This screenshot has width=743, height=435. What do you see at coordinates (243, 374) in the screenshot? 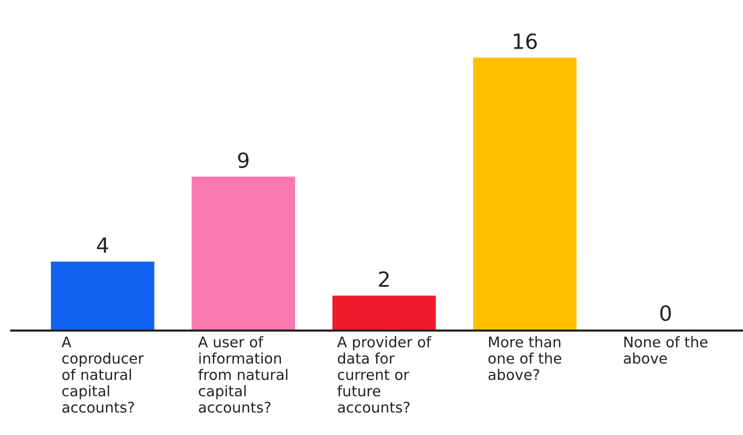
I see `x-tick-label: A user of information from natural capital accounts?` at bounding box center [243, 374].